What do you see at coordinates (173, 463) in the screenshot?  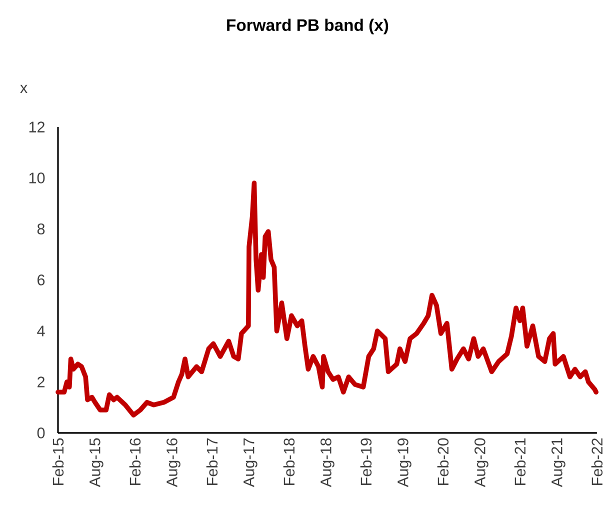 I see `x-tick-label: Aug-16` at bounding box center [173, 463].